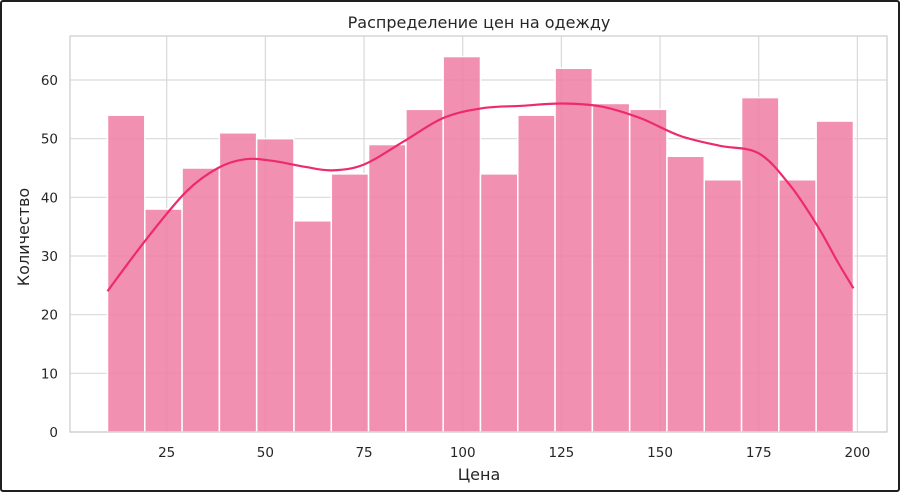 The width and height of the screenshot is (900, 492). Describe the element at coordinates (49, 198) in the screenshot. I see `y-tick-label: 40` at that location.